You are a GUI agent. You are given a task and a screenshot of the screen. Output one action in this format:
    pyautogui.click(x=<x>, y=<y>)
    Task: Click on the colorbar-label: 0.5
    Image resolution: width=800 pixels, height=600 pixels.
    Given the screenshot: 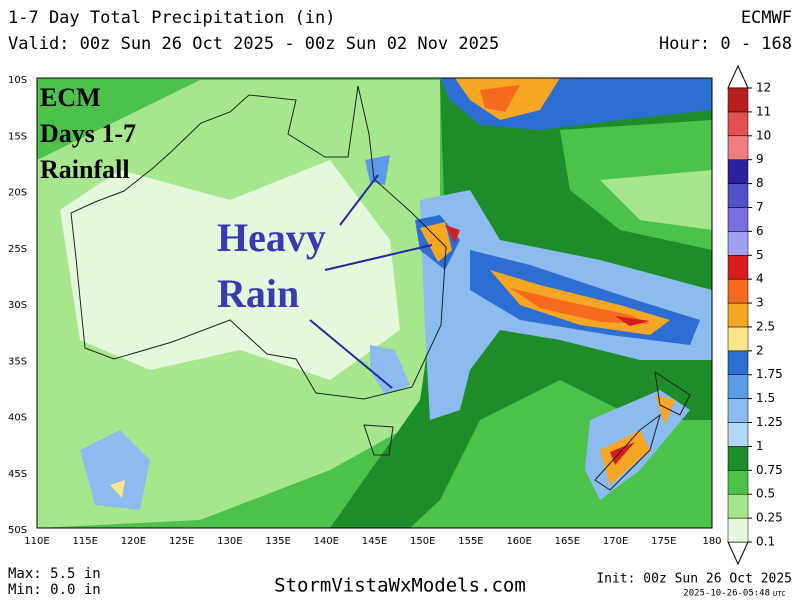 What is the action you would take?
    pyautogui.click(x=765, y=494)
    